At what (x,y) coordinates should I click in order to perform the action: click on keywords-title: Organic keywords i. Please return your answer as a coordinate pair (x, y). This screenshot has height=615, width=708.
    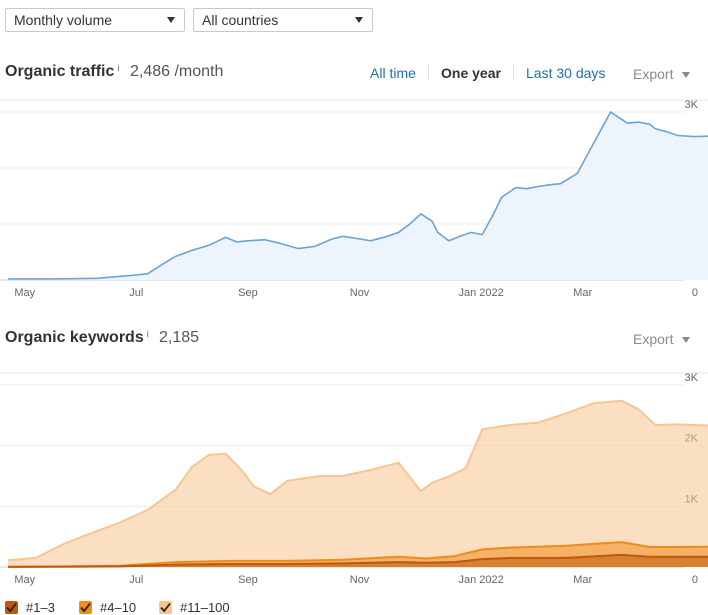
    Looking at the image, I should click on (77, 338).